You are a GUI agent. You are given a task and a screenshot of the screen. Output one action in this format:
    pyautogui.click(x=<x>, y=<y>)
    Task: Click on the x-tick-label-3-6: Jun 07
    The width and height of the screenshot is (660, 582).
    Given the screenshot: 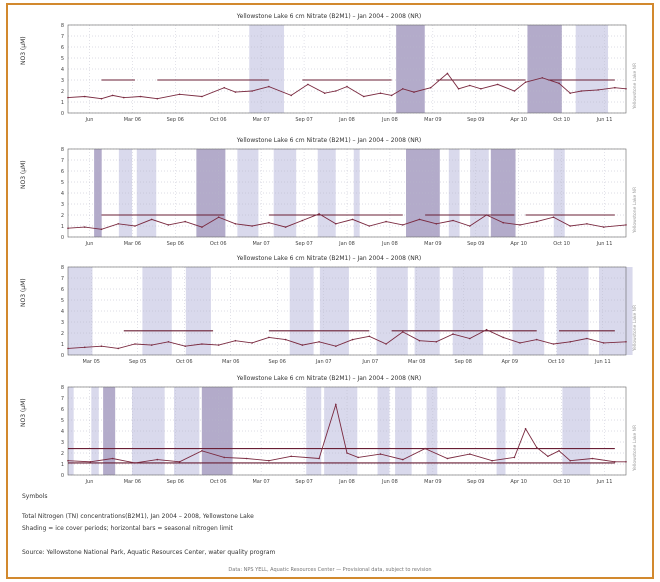 What is the action you would take?
    pyautogui.click(x=369, y=362)
    